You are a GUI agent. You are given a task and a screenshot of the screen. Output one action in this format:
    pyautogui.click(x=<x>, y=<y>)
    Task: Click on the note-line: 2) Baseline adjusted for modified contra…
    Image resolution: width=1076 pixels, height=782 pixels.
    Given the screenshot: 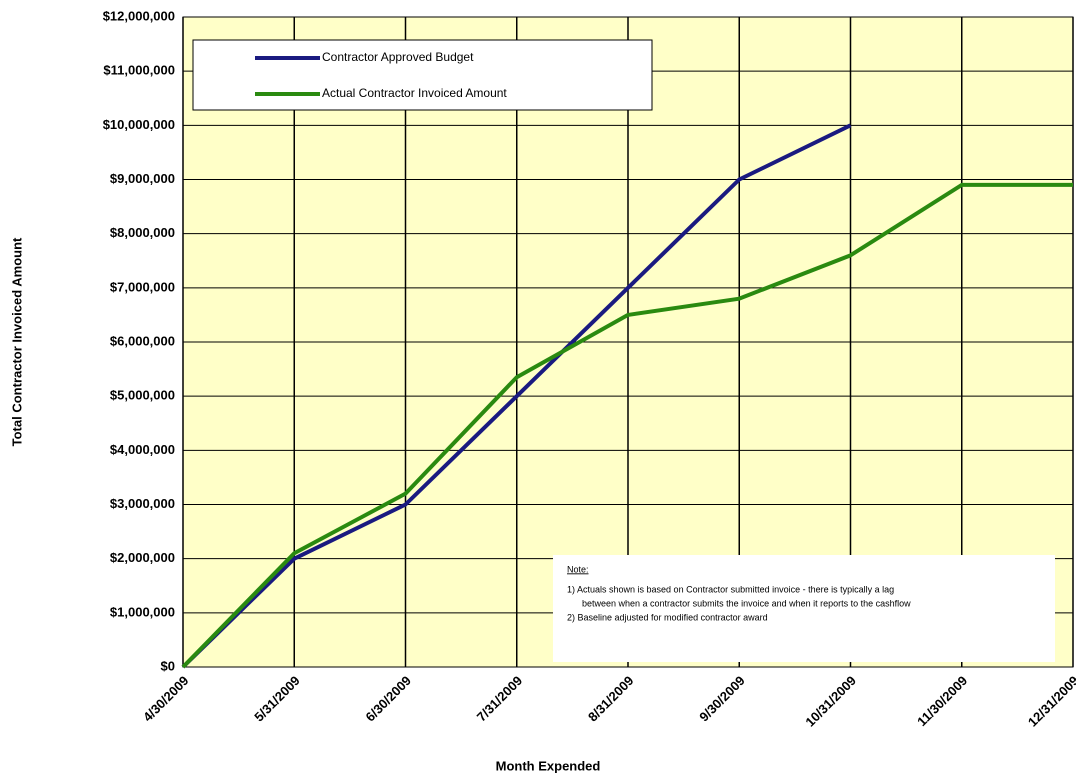 What is the action you would take?
    pyautogui.click(x=667, y=617)
    